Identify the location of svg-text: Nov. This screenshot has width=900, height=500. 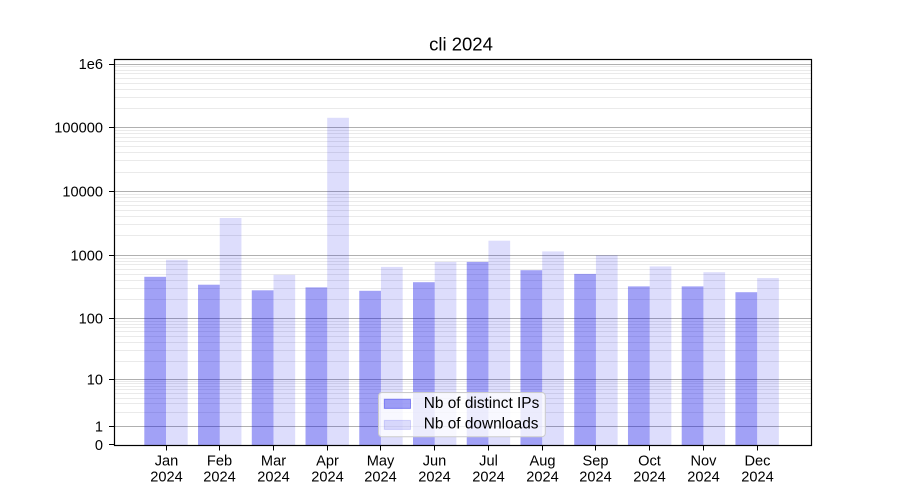
(704, 462).